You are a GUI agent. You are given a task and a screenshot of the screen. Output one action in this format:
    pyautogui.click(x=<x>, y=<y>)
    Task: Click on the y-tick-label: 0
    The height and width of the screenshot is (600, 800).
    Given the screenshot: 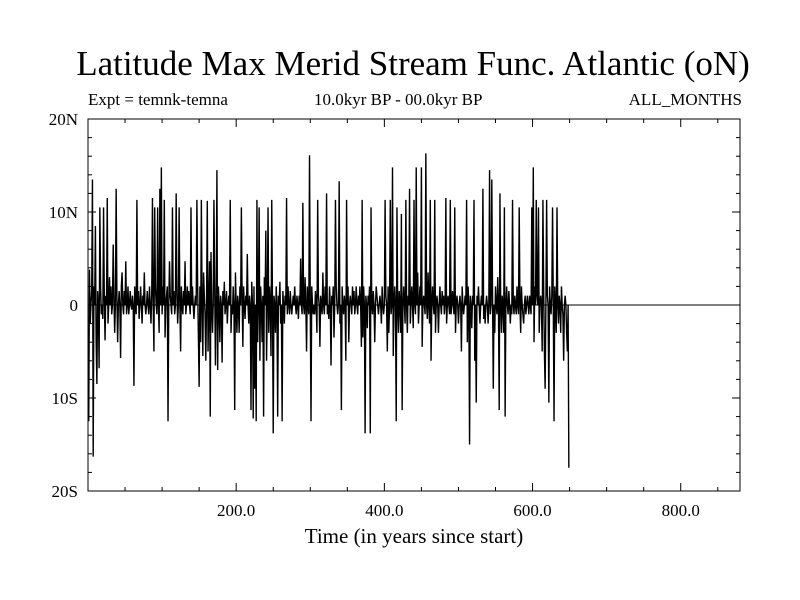 What is the action you would take?
    pyautogui.click(x=74, y=305)
    